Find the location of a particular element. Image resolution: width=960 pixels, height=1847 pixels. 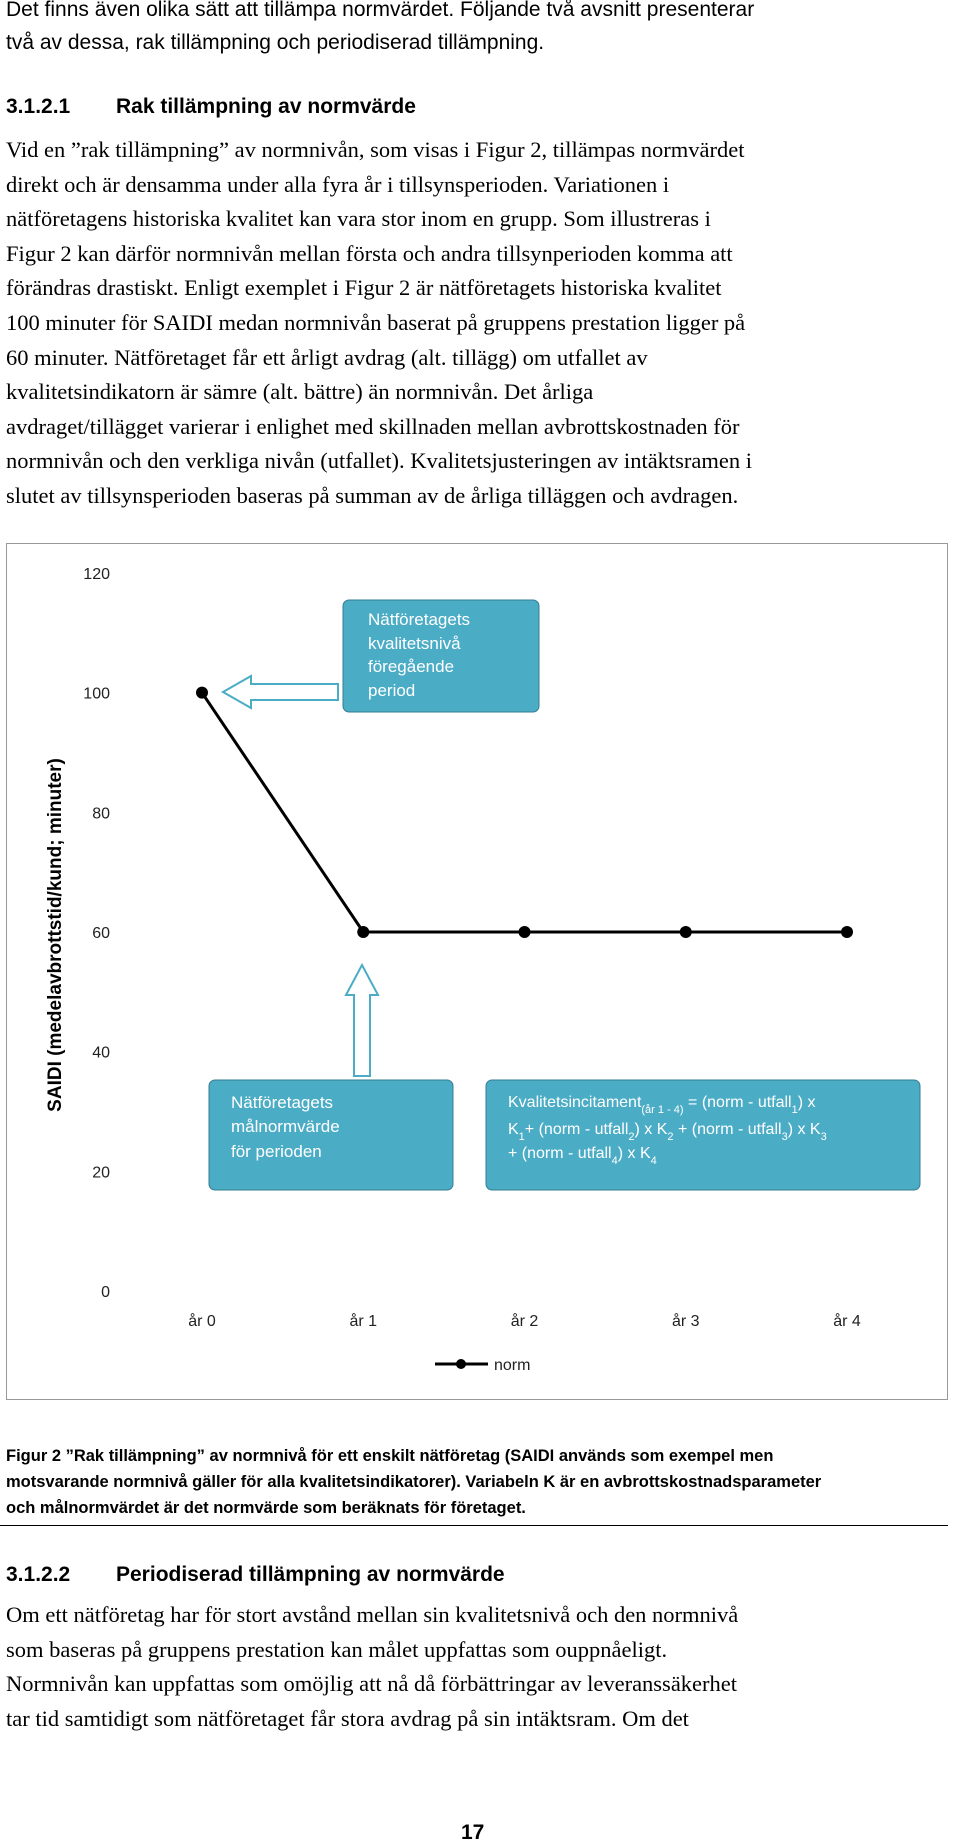

heading: 17 is located at coordinates (473, 1832).